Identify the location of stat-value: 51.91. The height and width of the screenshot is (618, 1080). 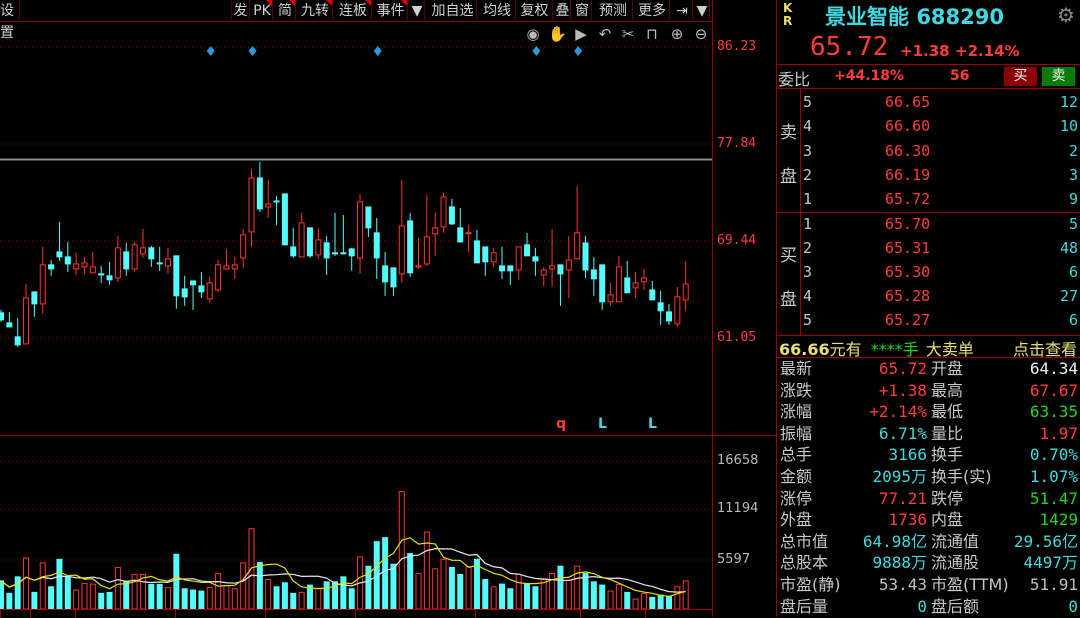
(1053, 584).